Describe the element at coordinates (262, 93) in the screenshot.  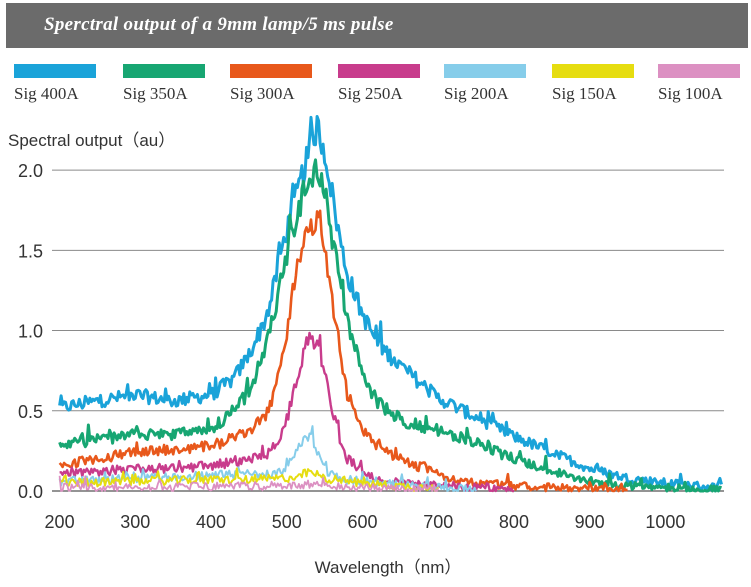
I see `legend-label: Sig 300A` at that location.